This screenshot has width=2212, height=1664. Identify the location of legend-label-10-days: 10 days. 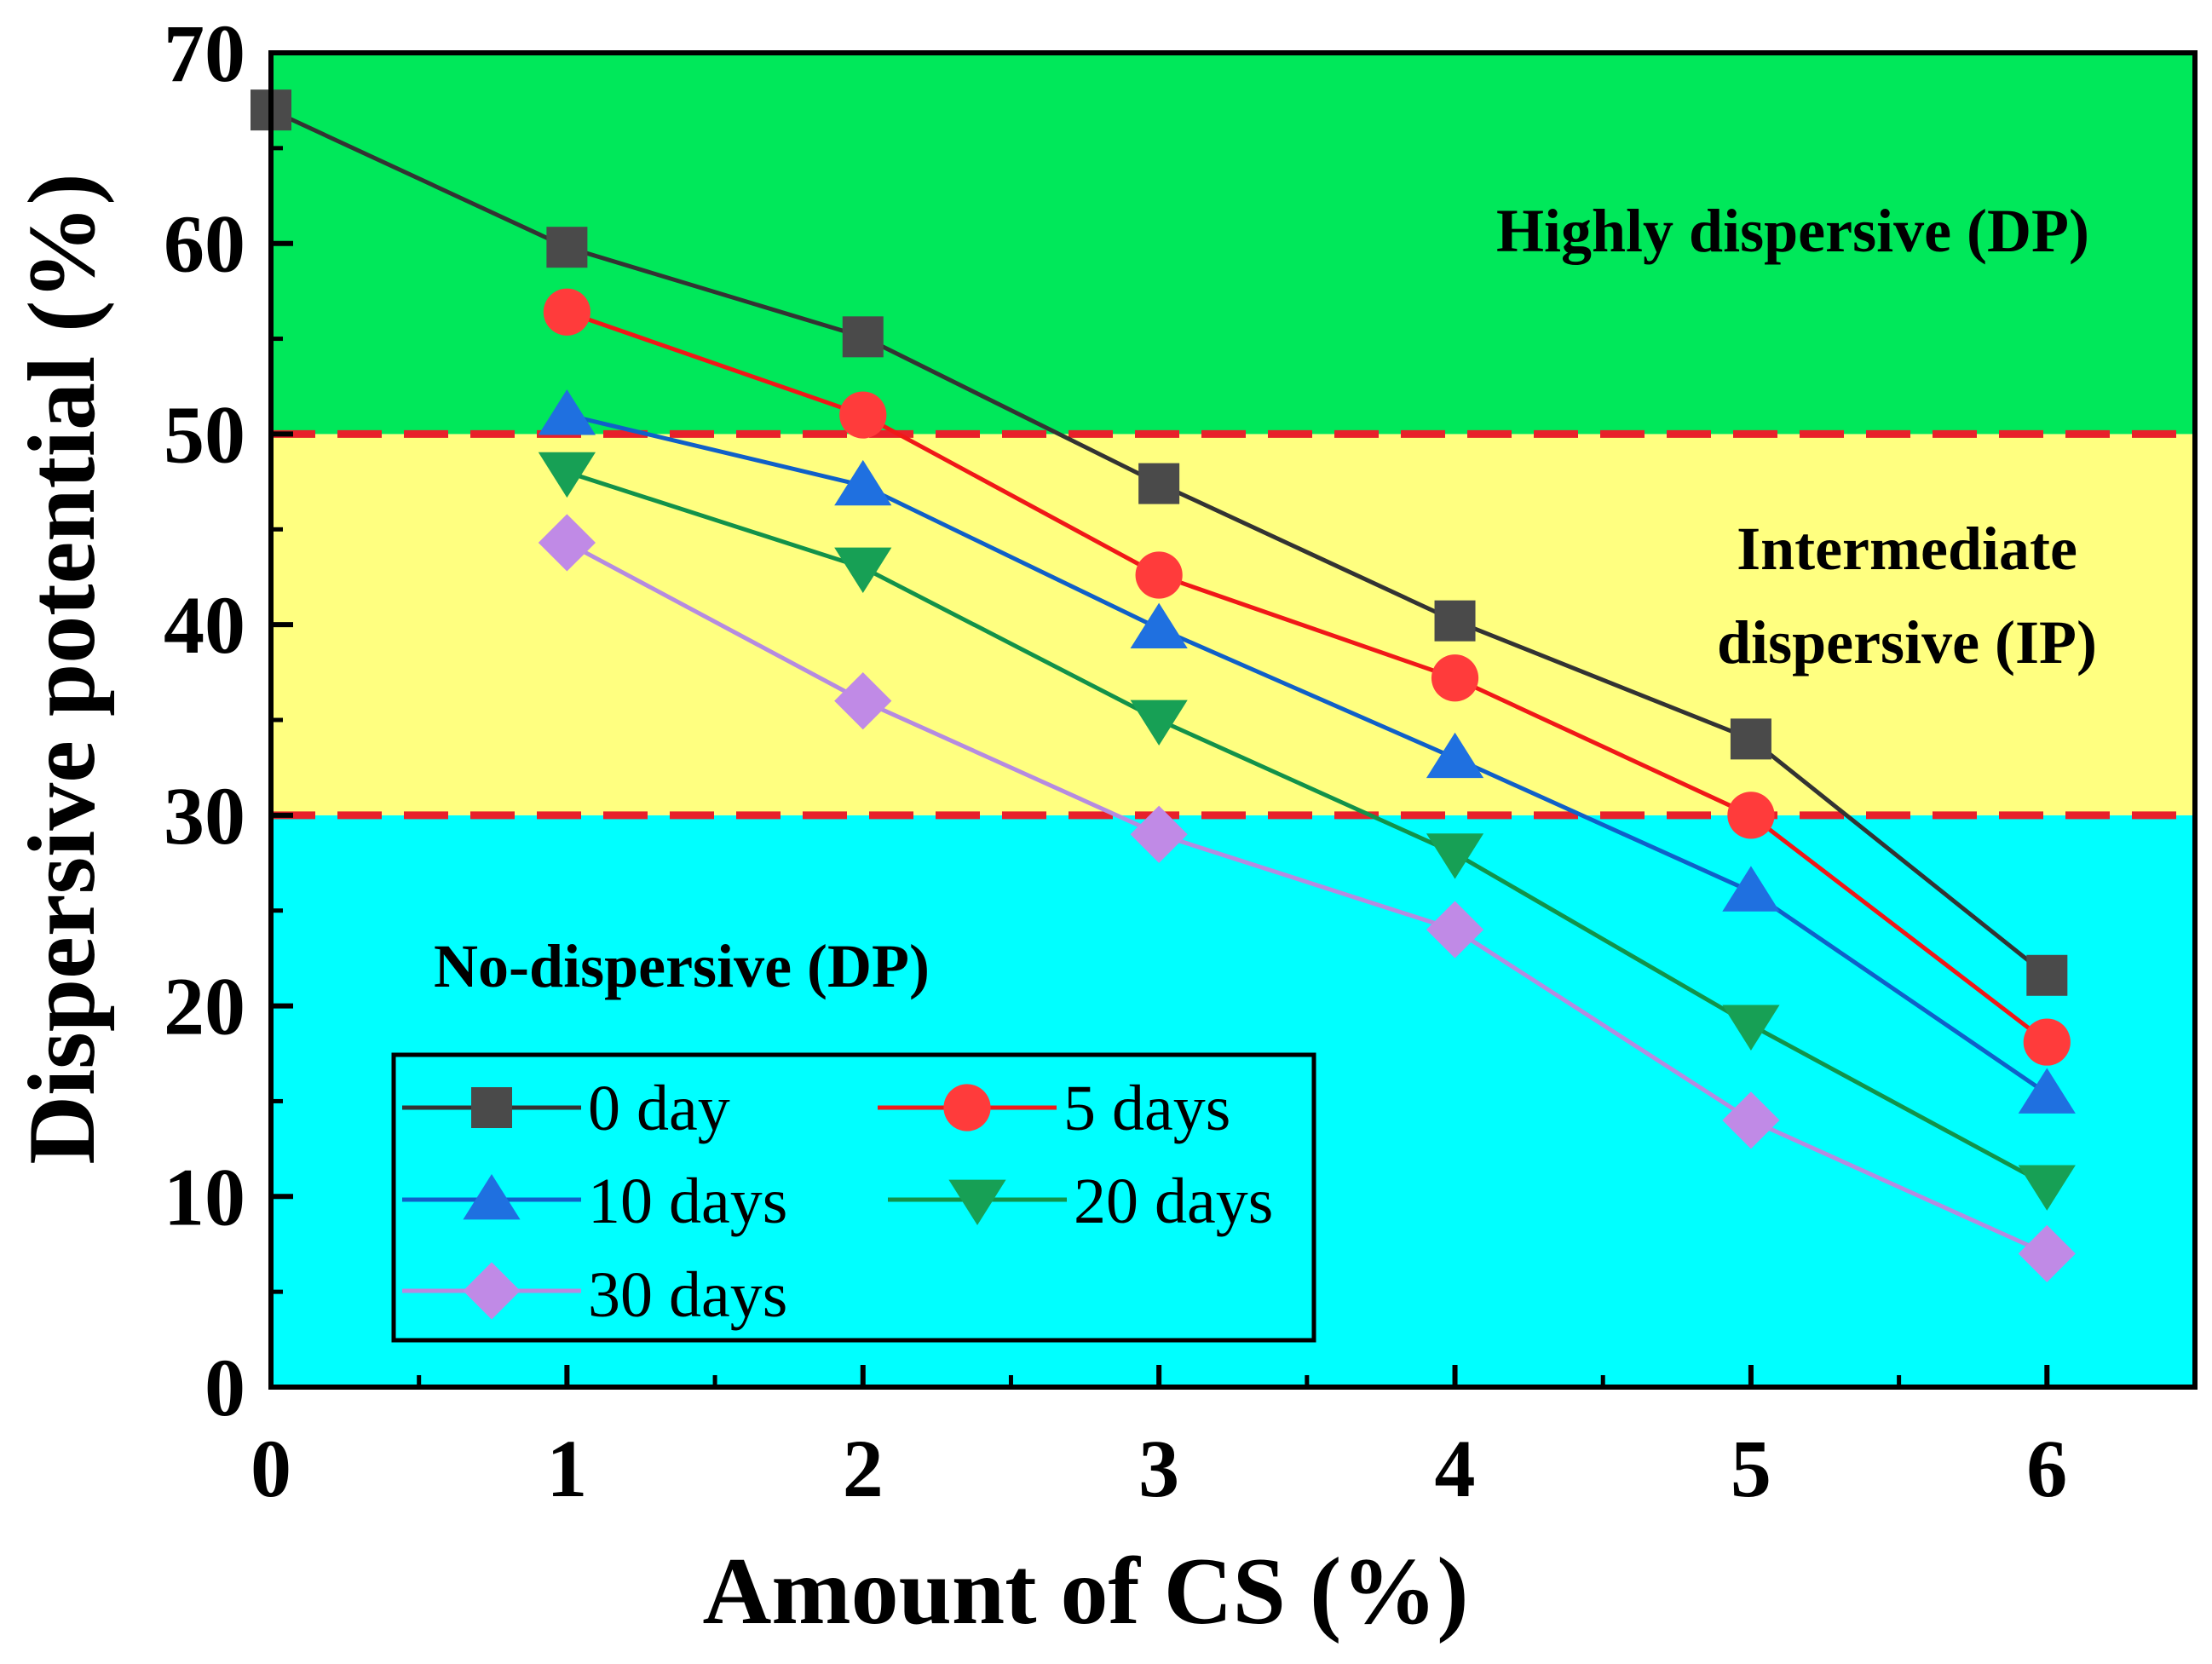
(687, 1201).